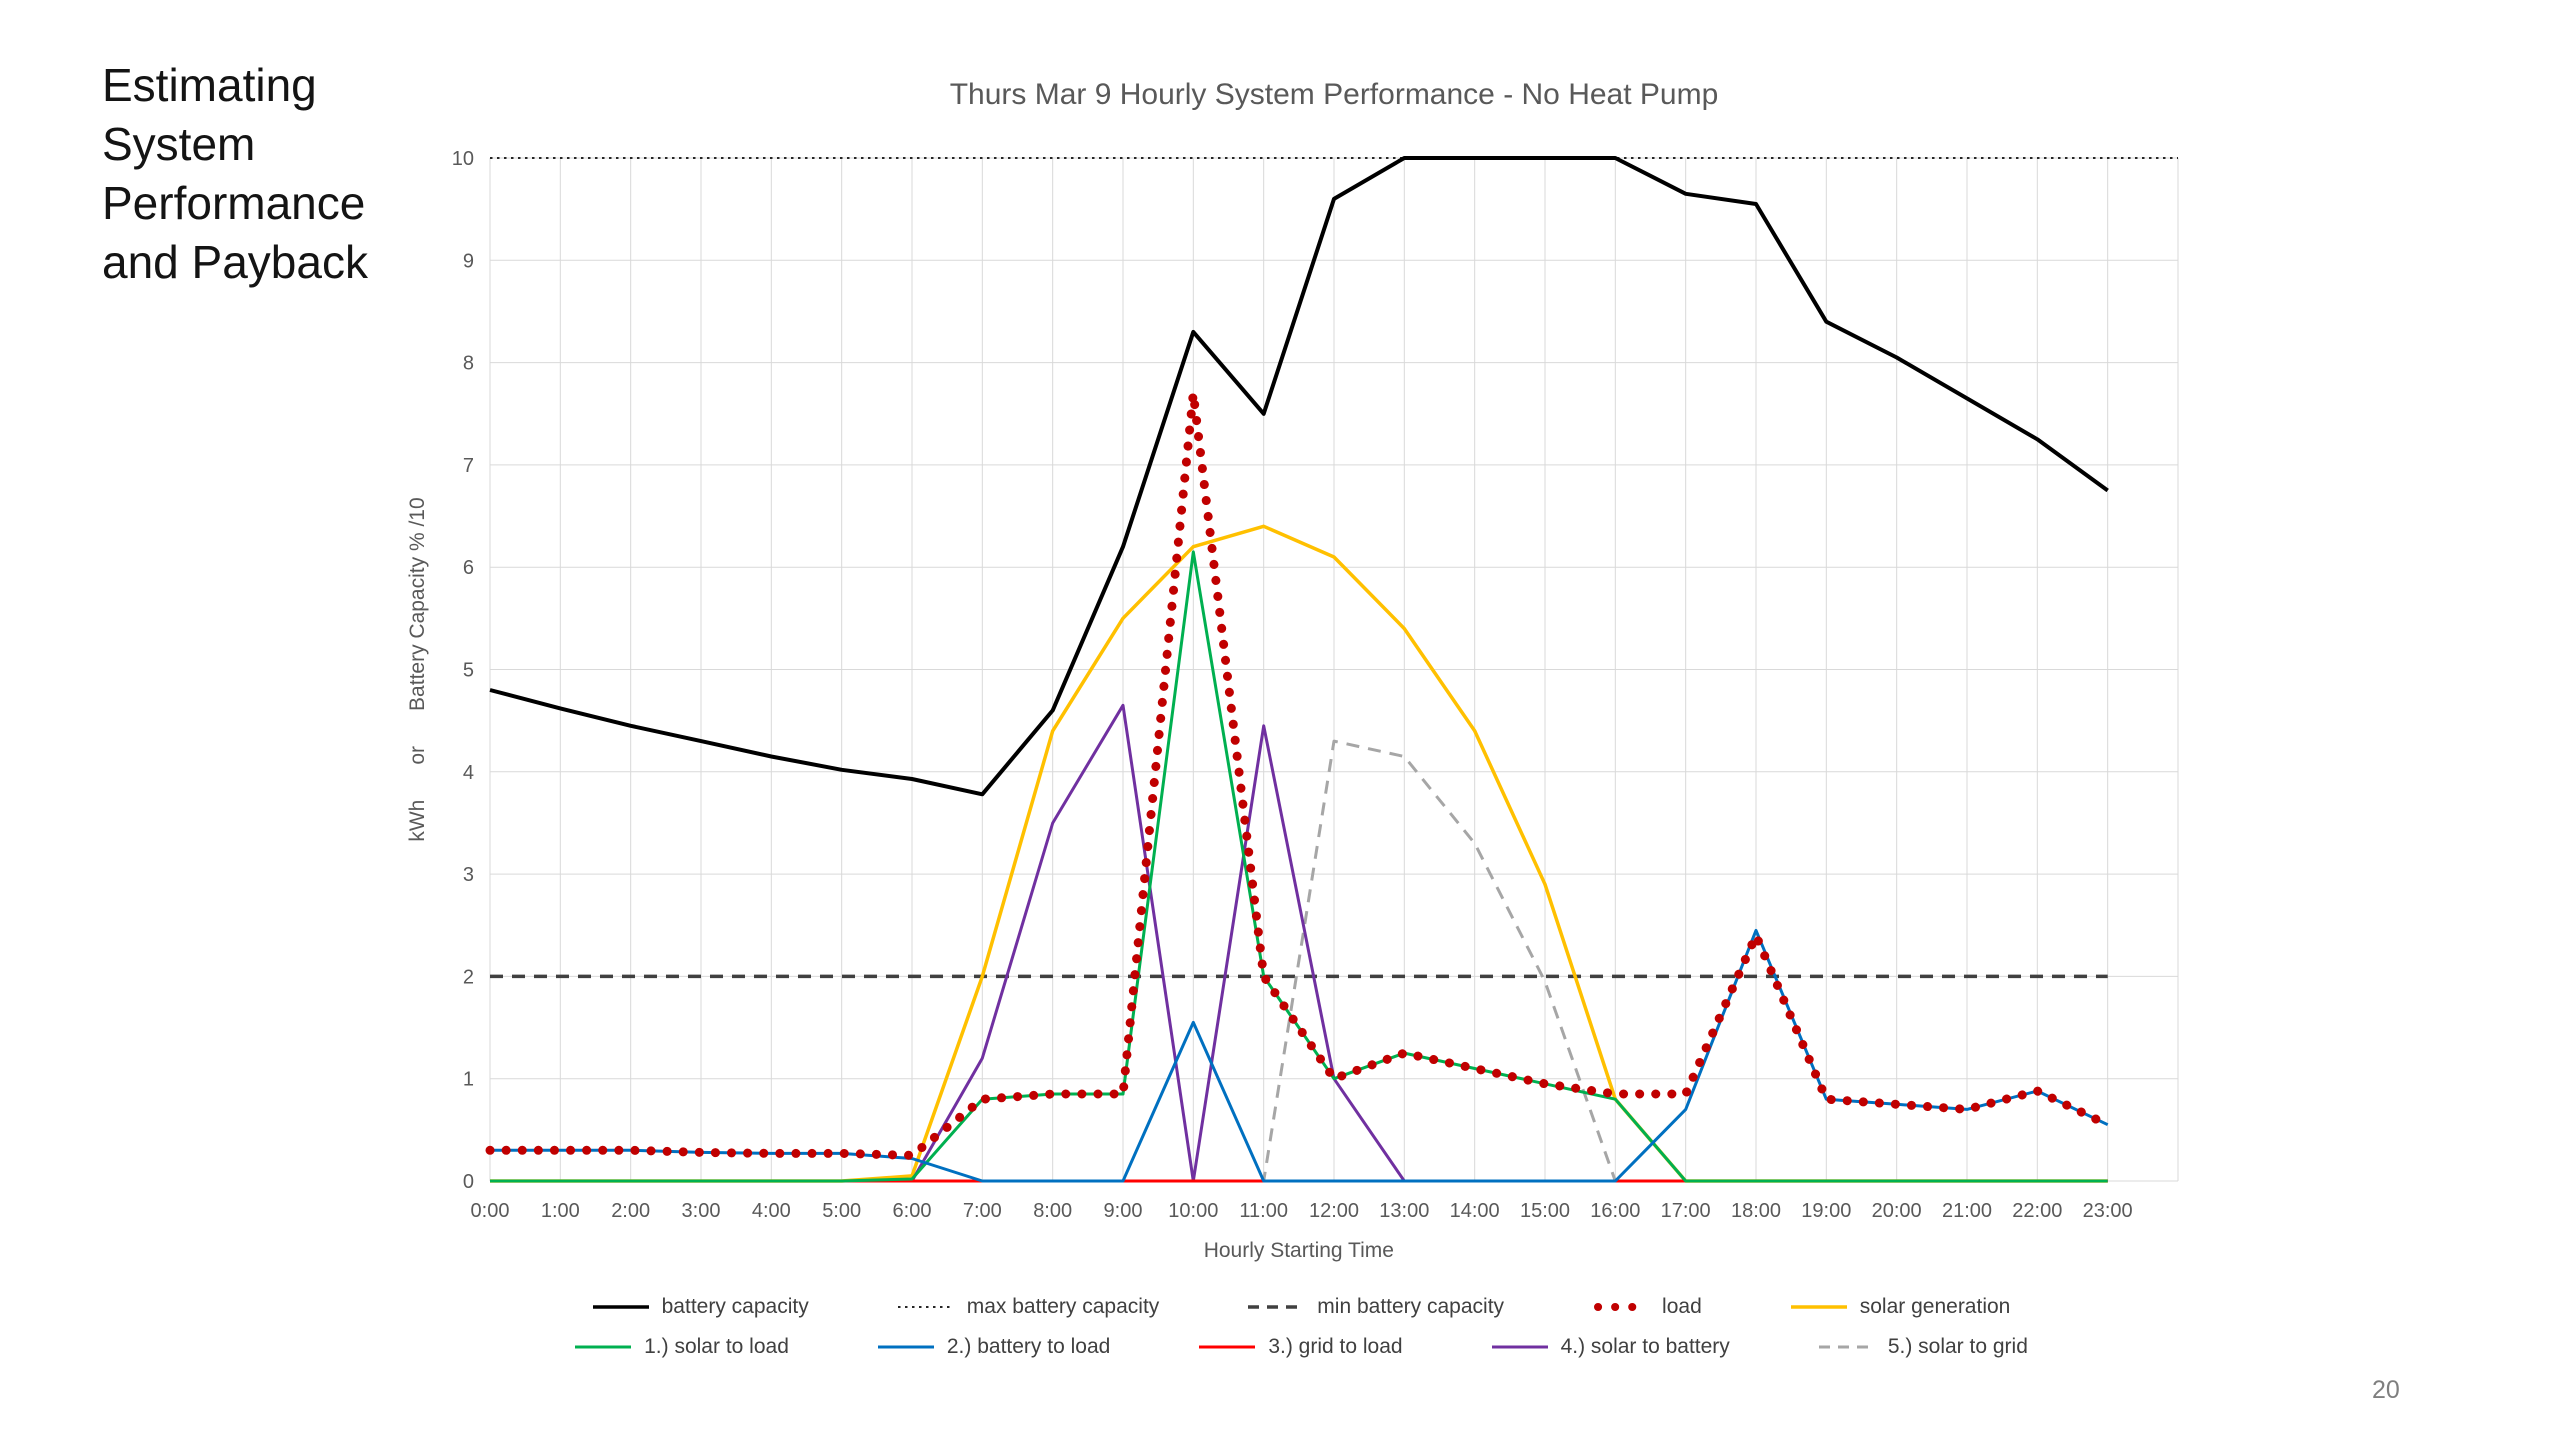  Describe the element at coordinates (1334, 1211) in the screenshot. I see `x-tick-label: 12:00` at that location.